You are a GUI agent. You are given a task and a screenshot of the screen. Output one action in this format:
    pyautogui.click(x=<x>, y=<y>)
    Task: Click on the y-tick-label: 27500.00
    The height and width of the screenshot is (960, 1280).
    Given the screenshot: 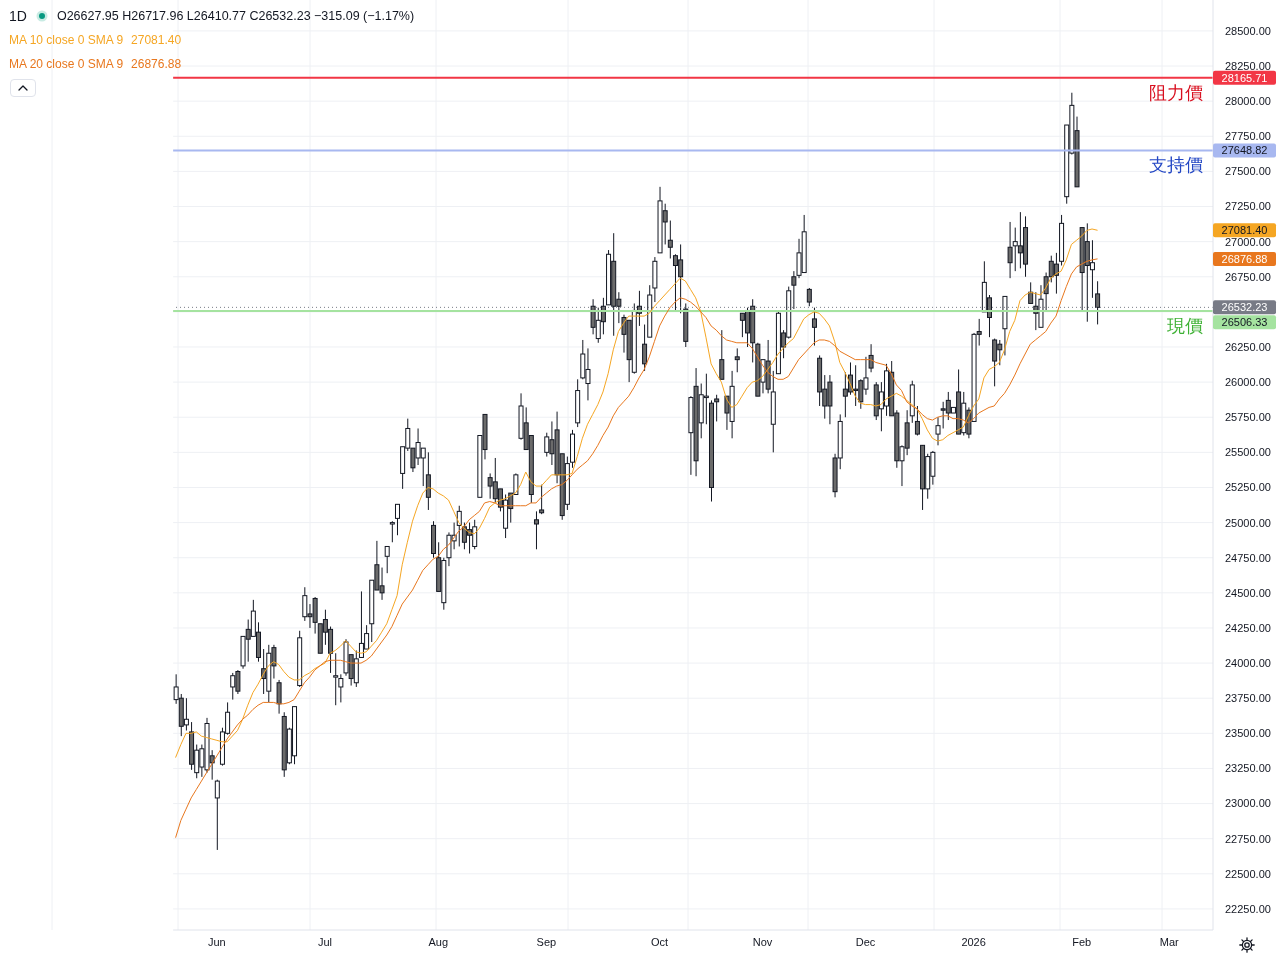 What is the action you would take?
    pyautogui.click(x=1248, y=171)
    